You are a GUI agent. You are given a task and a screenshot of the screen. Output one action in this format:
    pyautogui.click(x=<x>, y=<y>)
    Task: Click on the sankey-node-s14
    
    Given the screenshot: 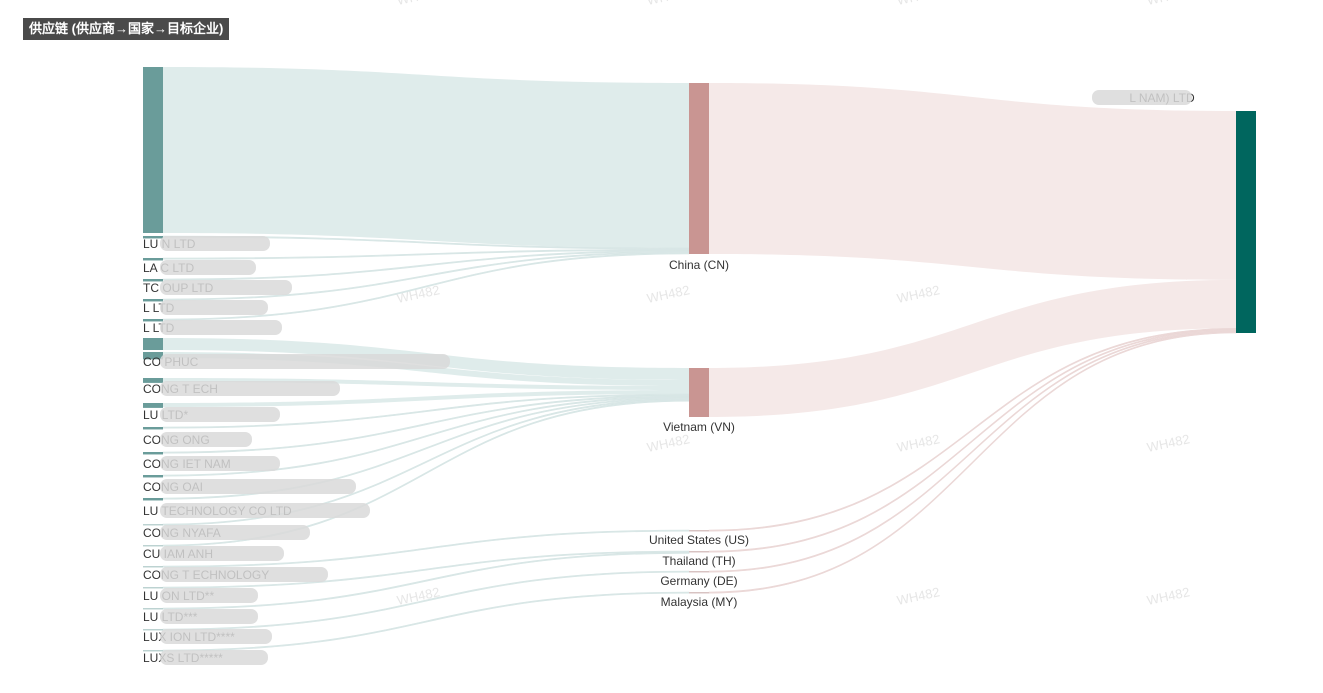 What is the action you would take?
    pyautogui.click(x=153, y=499)
    